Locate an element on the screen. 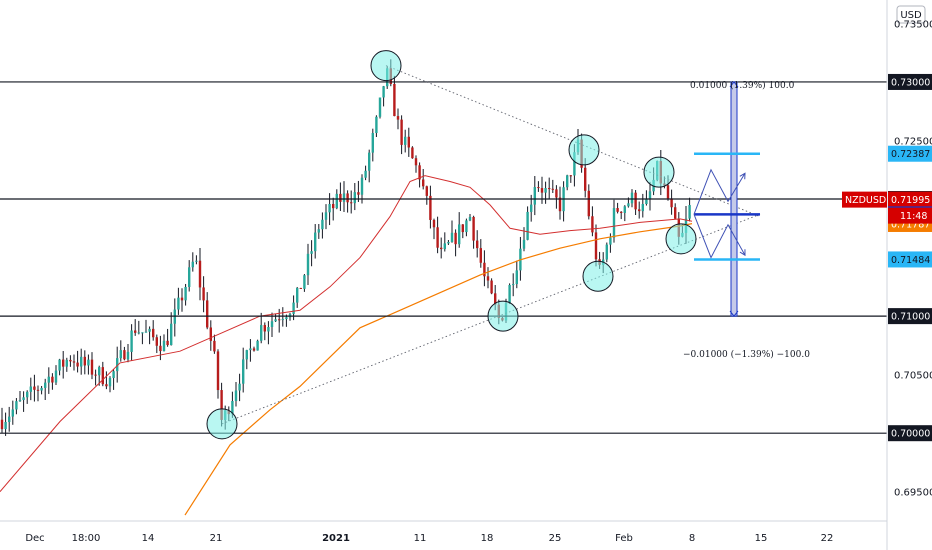 The image size is (932, 550). projection-arrowhead is located at coordinates (742, 253).